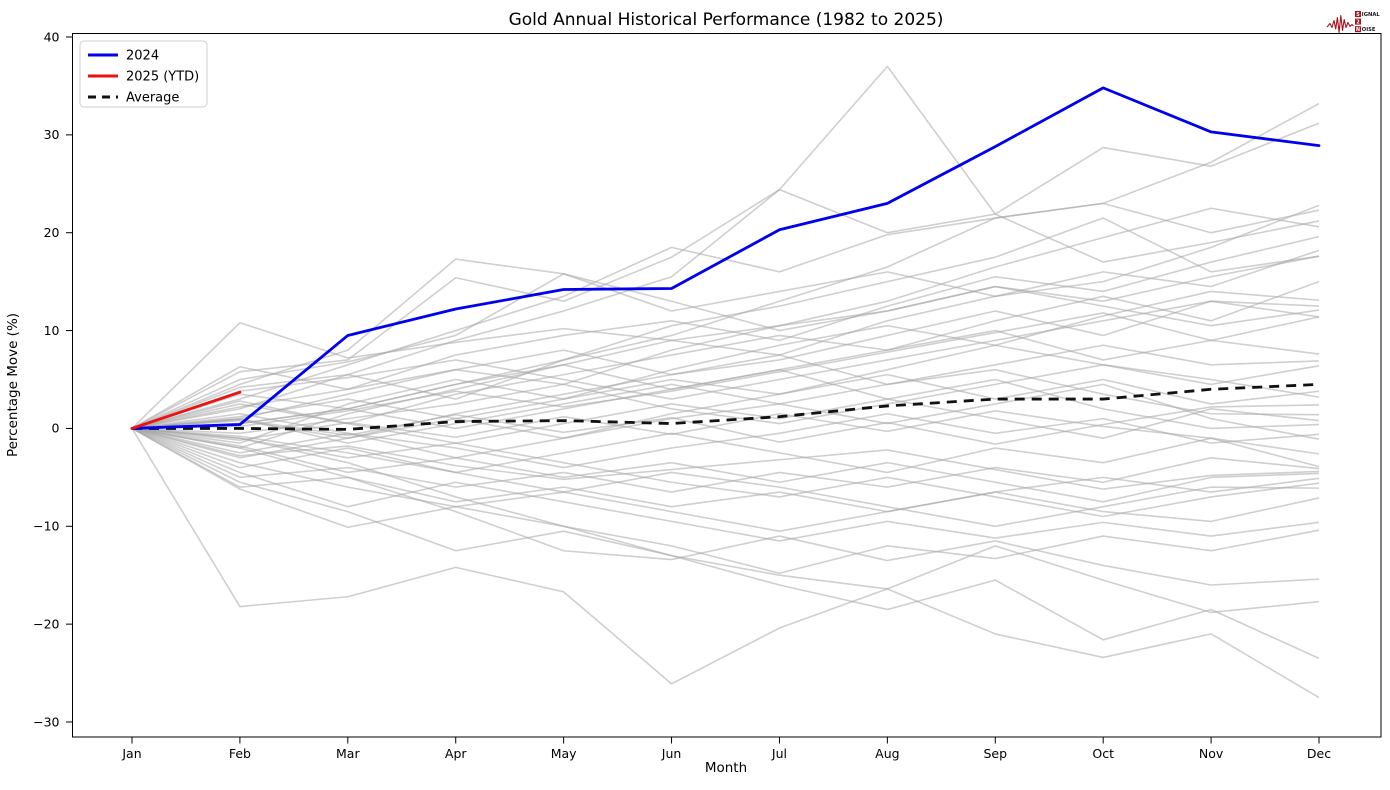 The height and width of the screenshot is (790, 1390). I want to click on logo-text-ignal: IGNAL, so click(1371, 15).